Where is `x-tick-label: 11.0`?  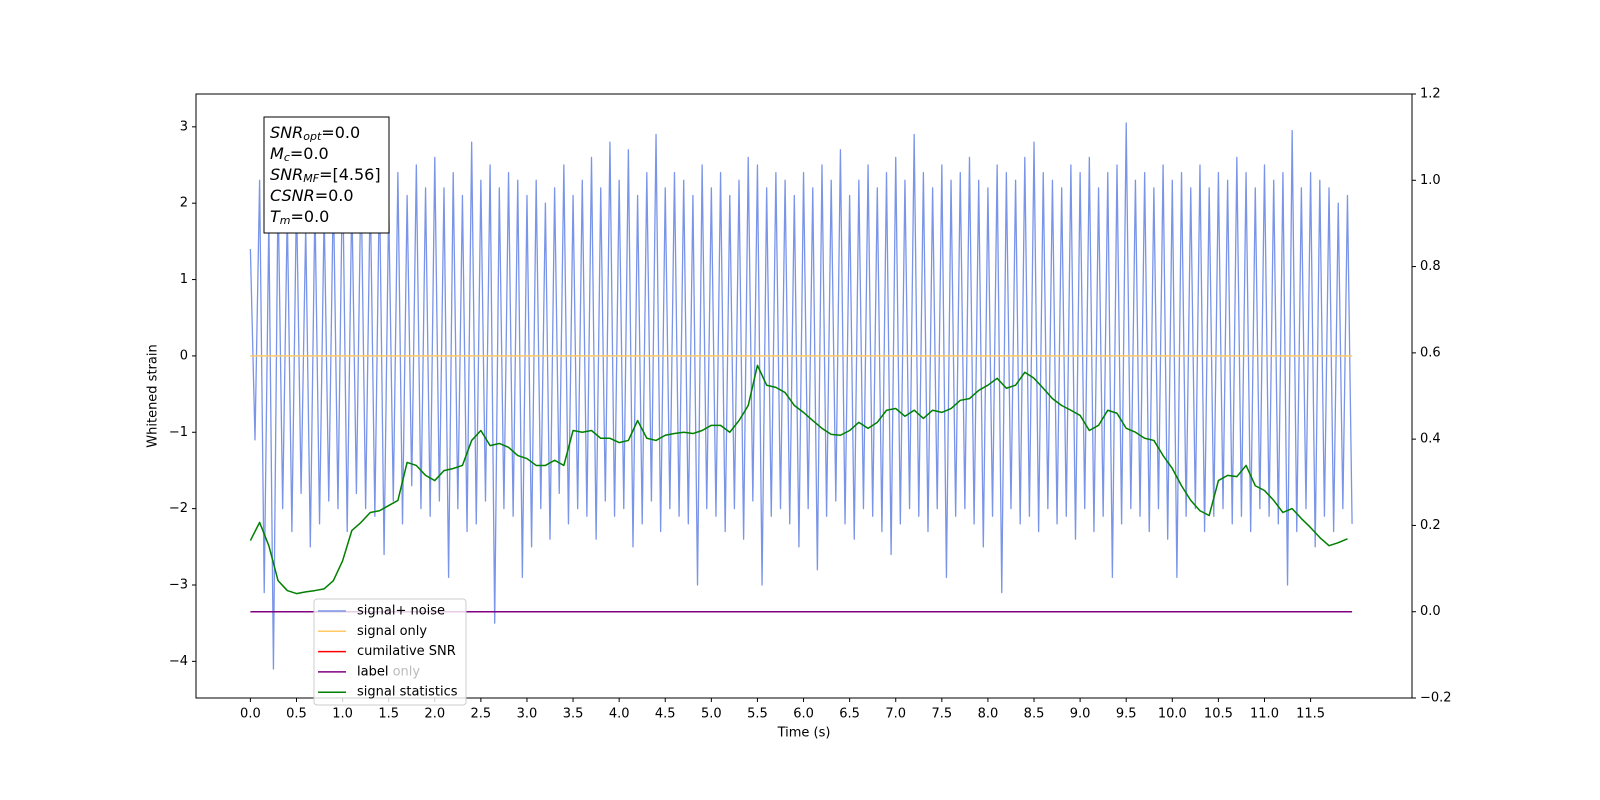 x-tick-label: 11.0 is located at coordinates (1264, 714).